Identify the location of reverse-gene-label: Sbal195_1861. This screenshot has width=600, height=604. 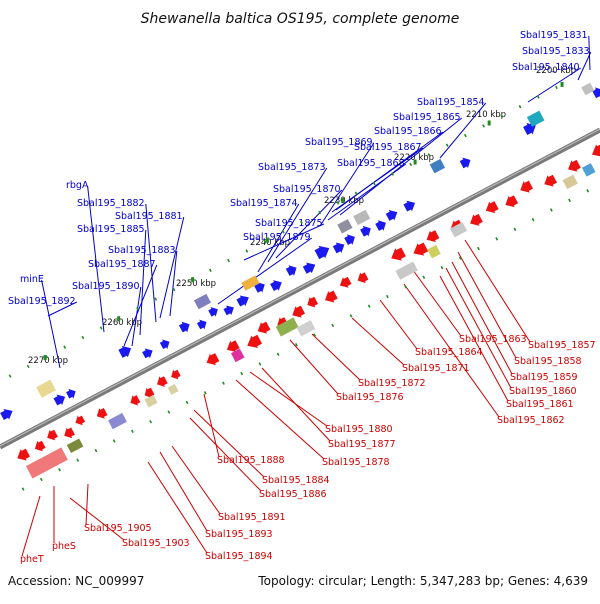
(540, 404).